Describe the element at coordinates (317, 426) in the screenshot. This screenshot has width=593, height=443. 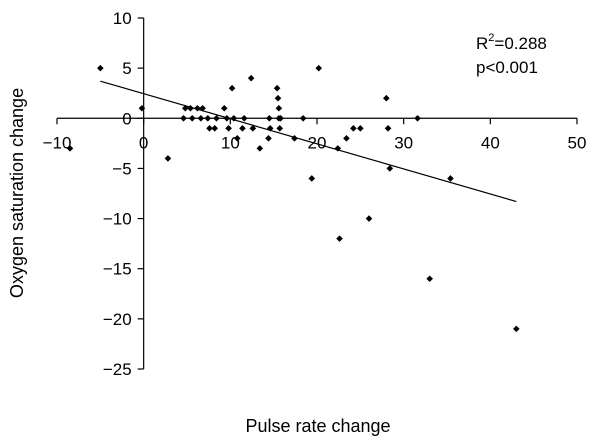
I see `x-axis-title: Pulse rate change` at that location.